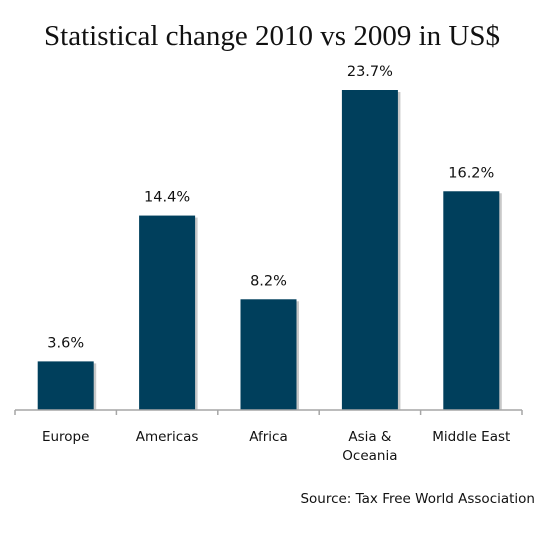 This screenshot has width=544, height=544. What do you see at coordinates (471, 173) in the screenshot?
I see `data-label: 16.2%` at bounding box center [471, 173].